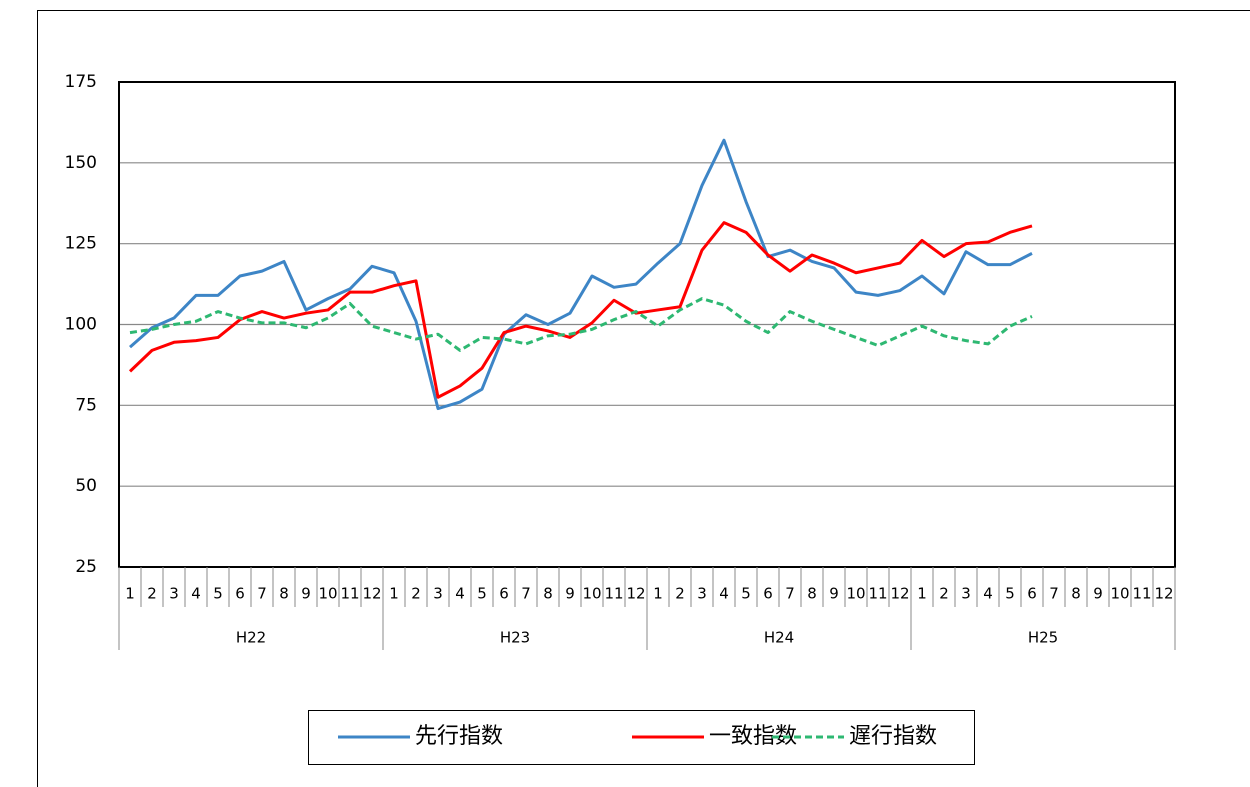 Image resolution: width=1250 pixels, height=787 pixels. What do you see at coordinates (515, 638) in the screenshot?
I see `x-group-label: H23` at bounding box center [515, 638].